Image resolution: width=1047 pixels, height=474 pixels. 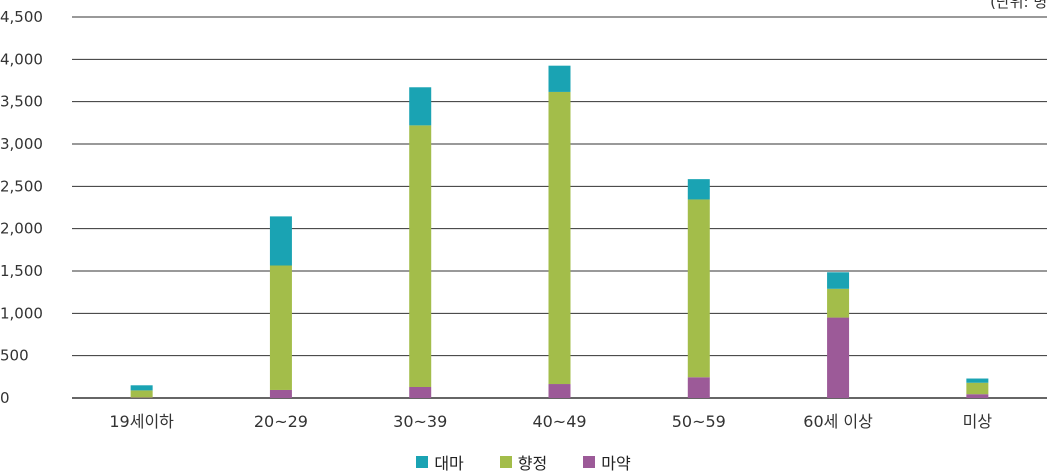 I want to click on y-tick-label: 3,500, so click(x=21, y=102).